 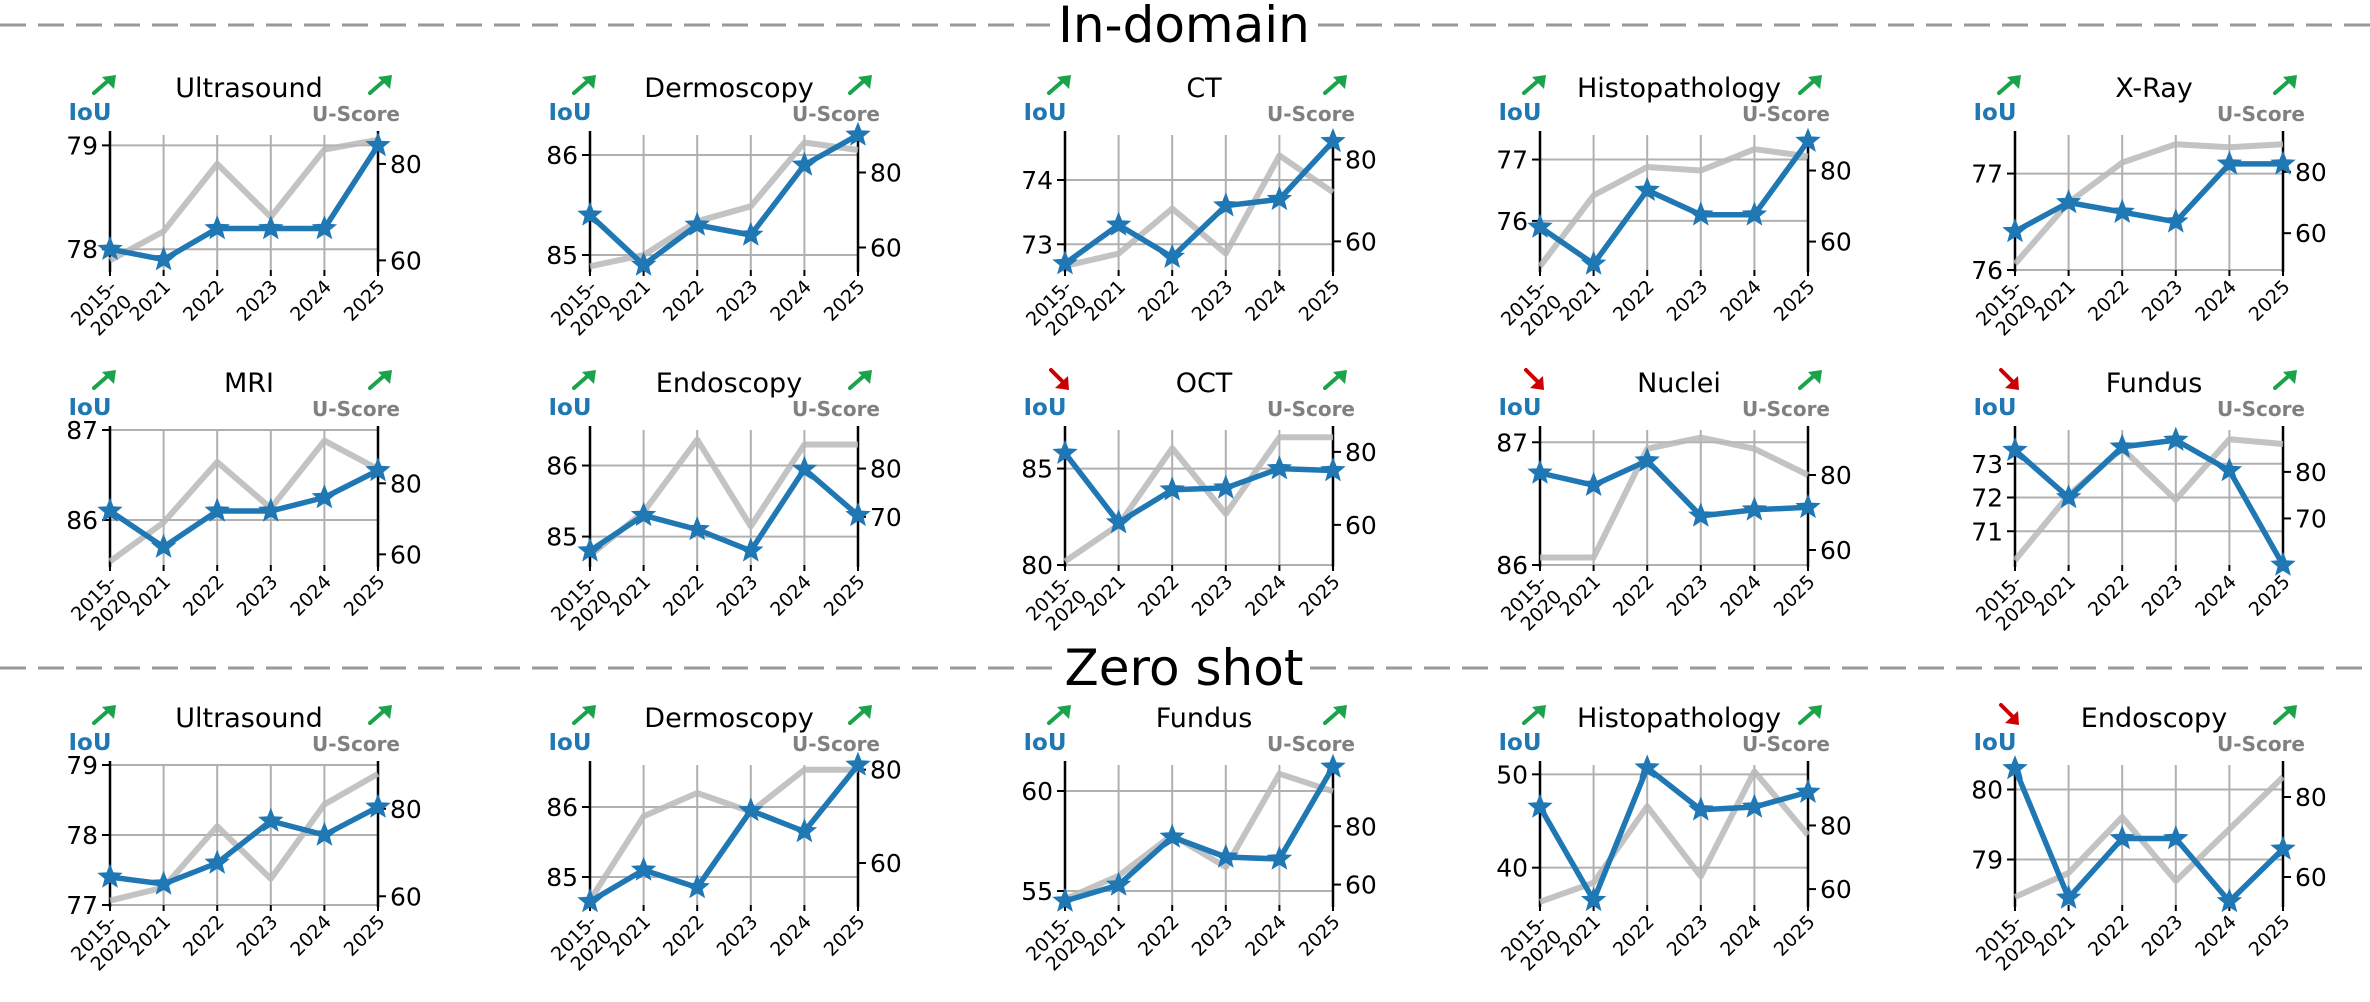 I want to click on left-tick-label: 71, so click(x=1987, y=531).